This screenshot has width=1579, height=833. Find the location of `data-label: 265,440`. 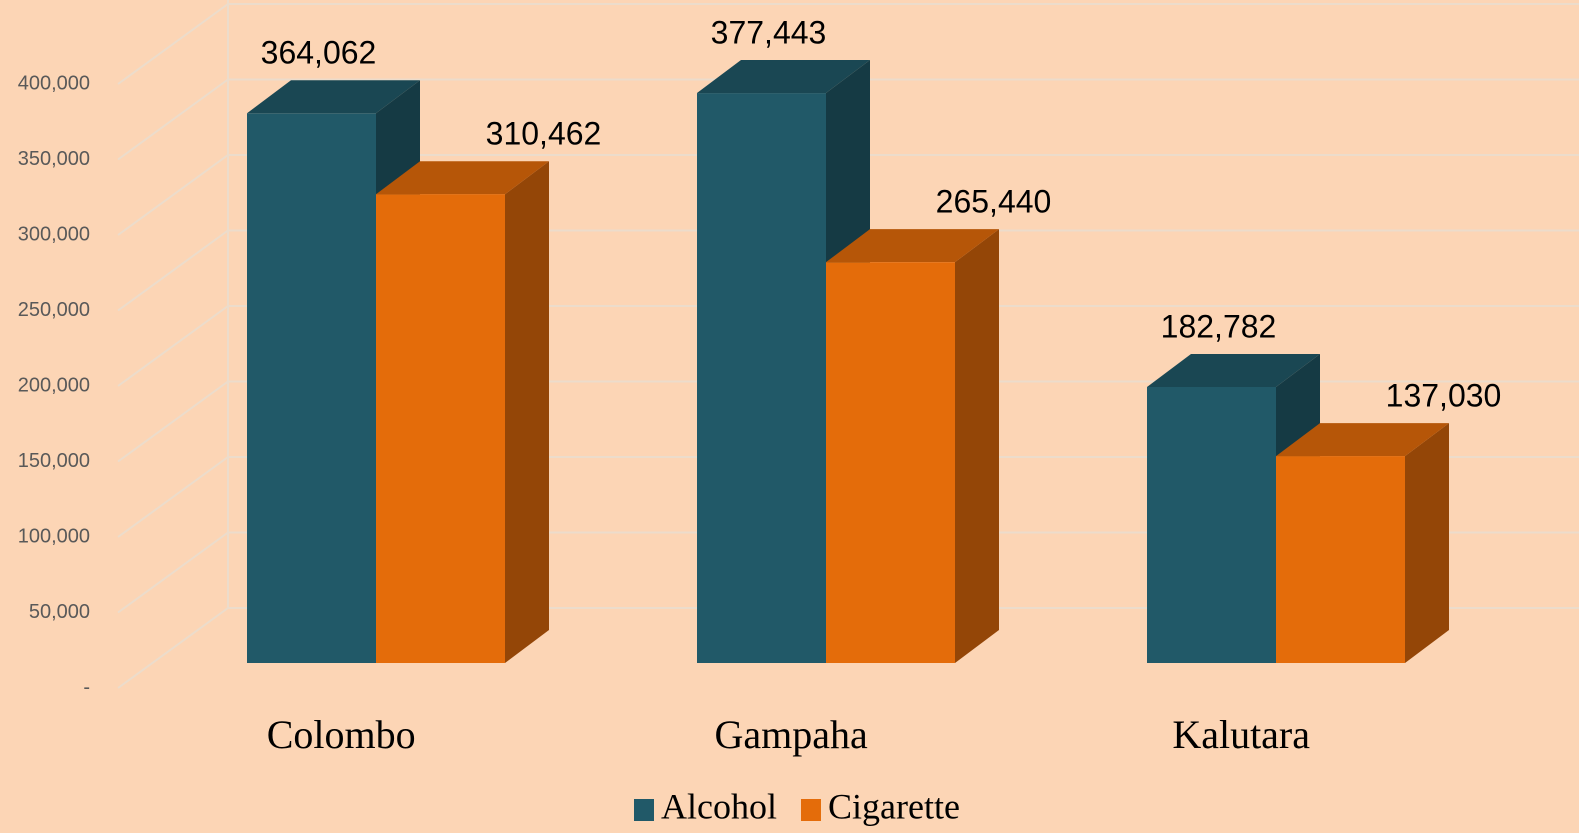

data-label: 265,440 is located at coordinates (994, 202).